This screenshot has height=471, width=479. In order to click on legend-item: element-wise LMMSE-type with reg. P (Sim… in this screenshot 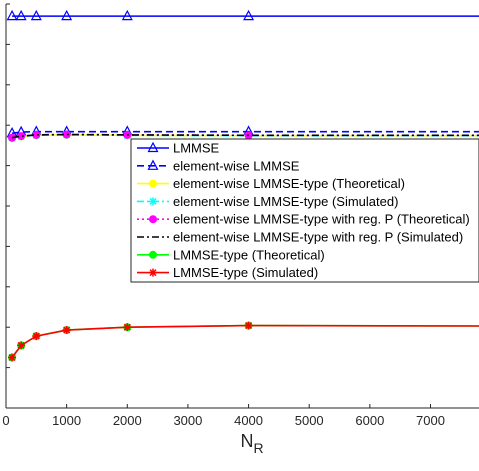, I will do `click(300, 237)`.